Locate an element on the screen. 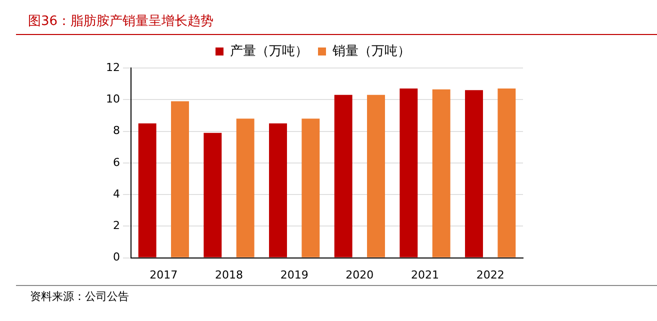 This screenshot has height=321, width=657. x-tick-label: 2021 is located at coordinates (425, 275).